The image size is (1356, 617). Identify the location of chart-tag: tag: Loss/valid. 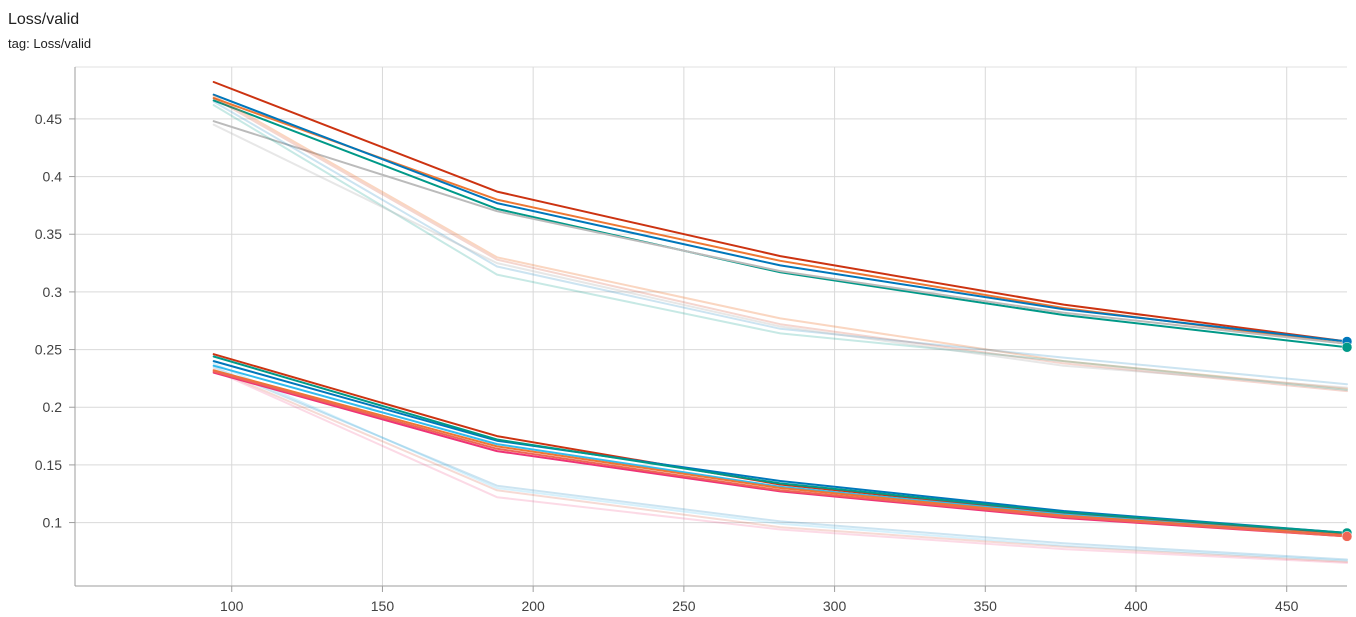
(49, 43).